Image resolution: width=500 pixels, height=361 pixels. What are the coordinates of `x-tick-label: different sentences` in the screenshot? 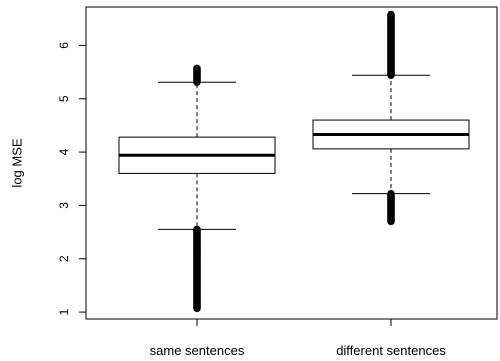 It's located at (391, 350).